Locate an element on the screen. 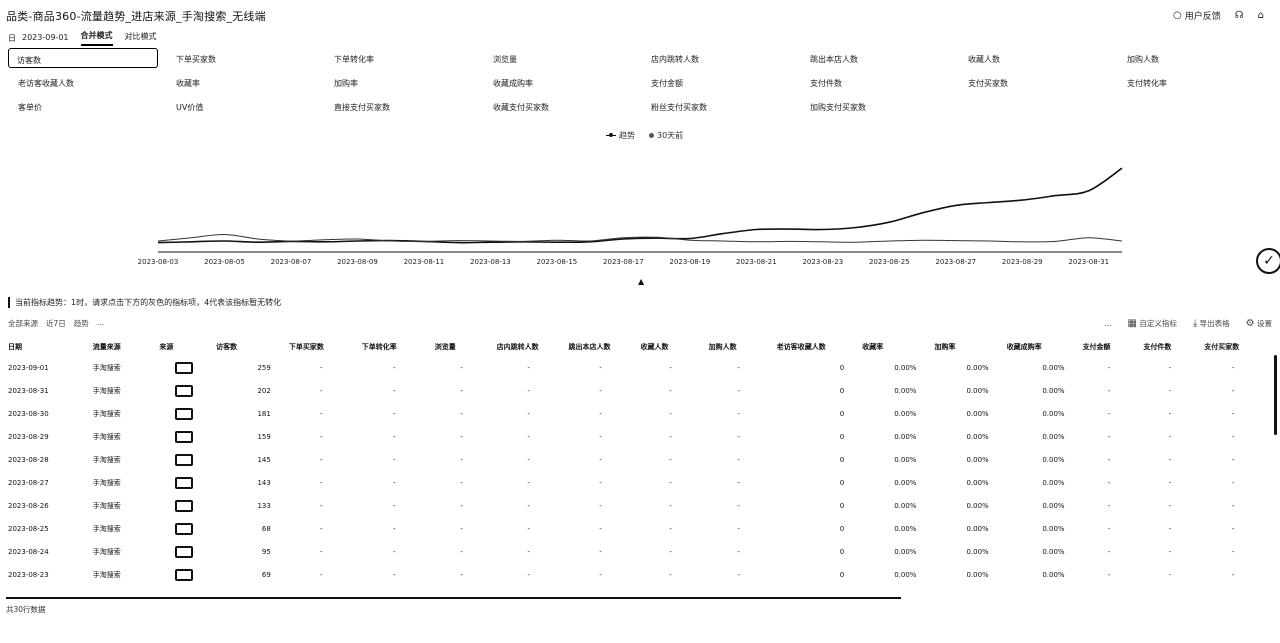  metric-item: 店内跳转人数 is located at coordinates (675, 59).